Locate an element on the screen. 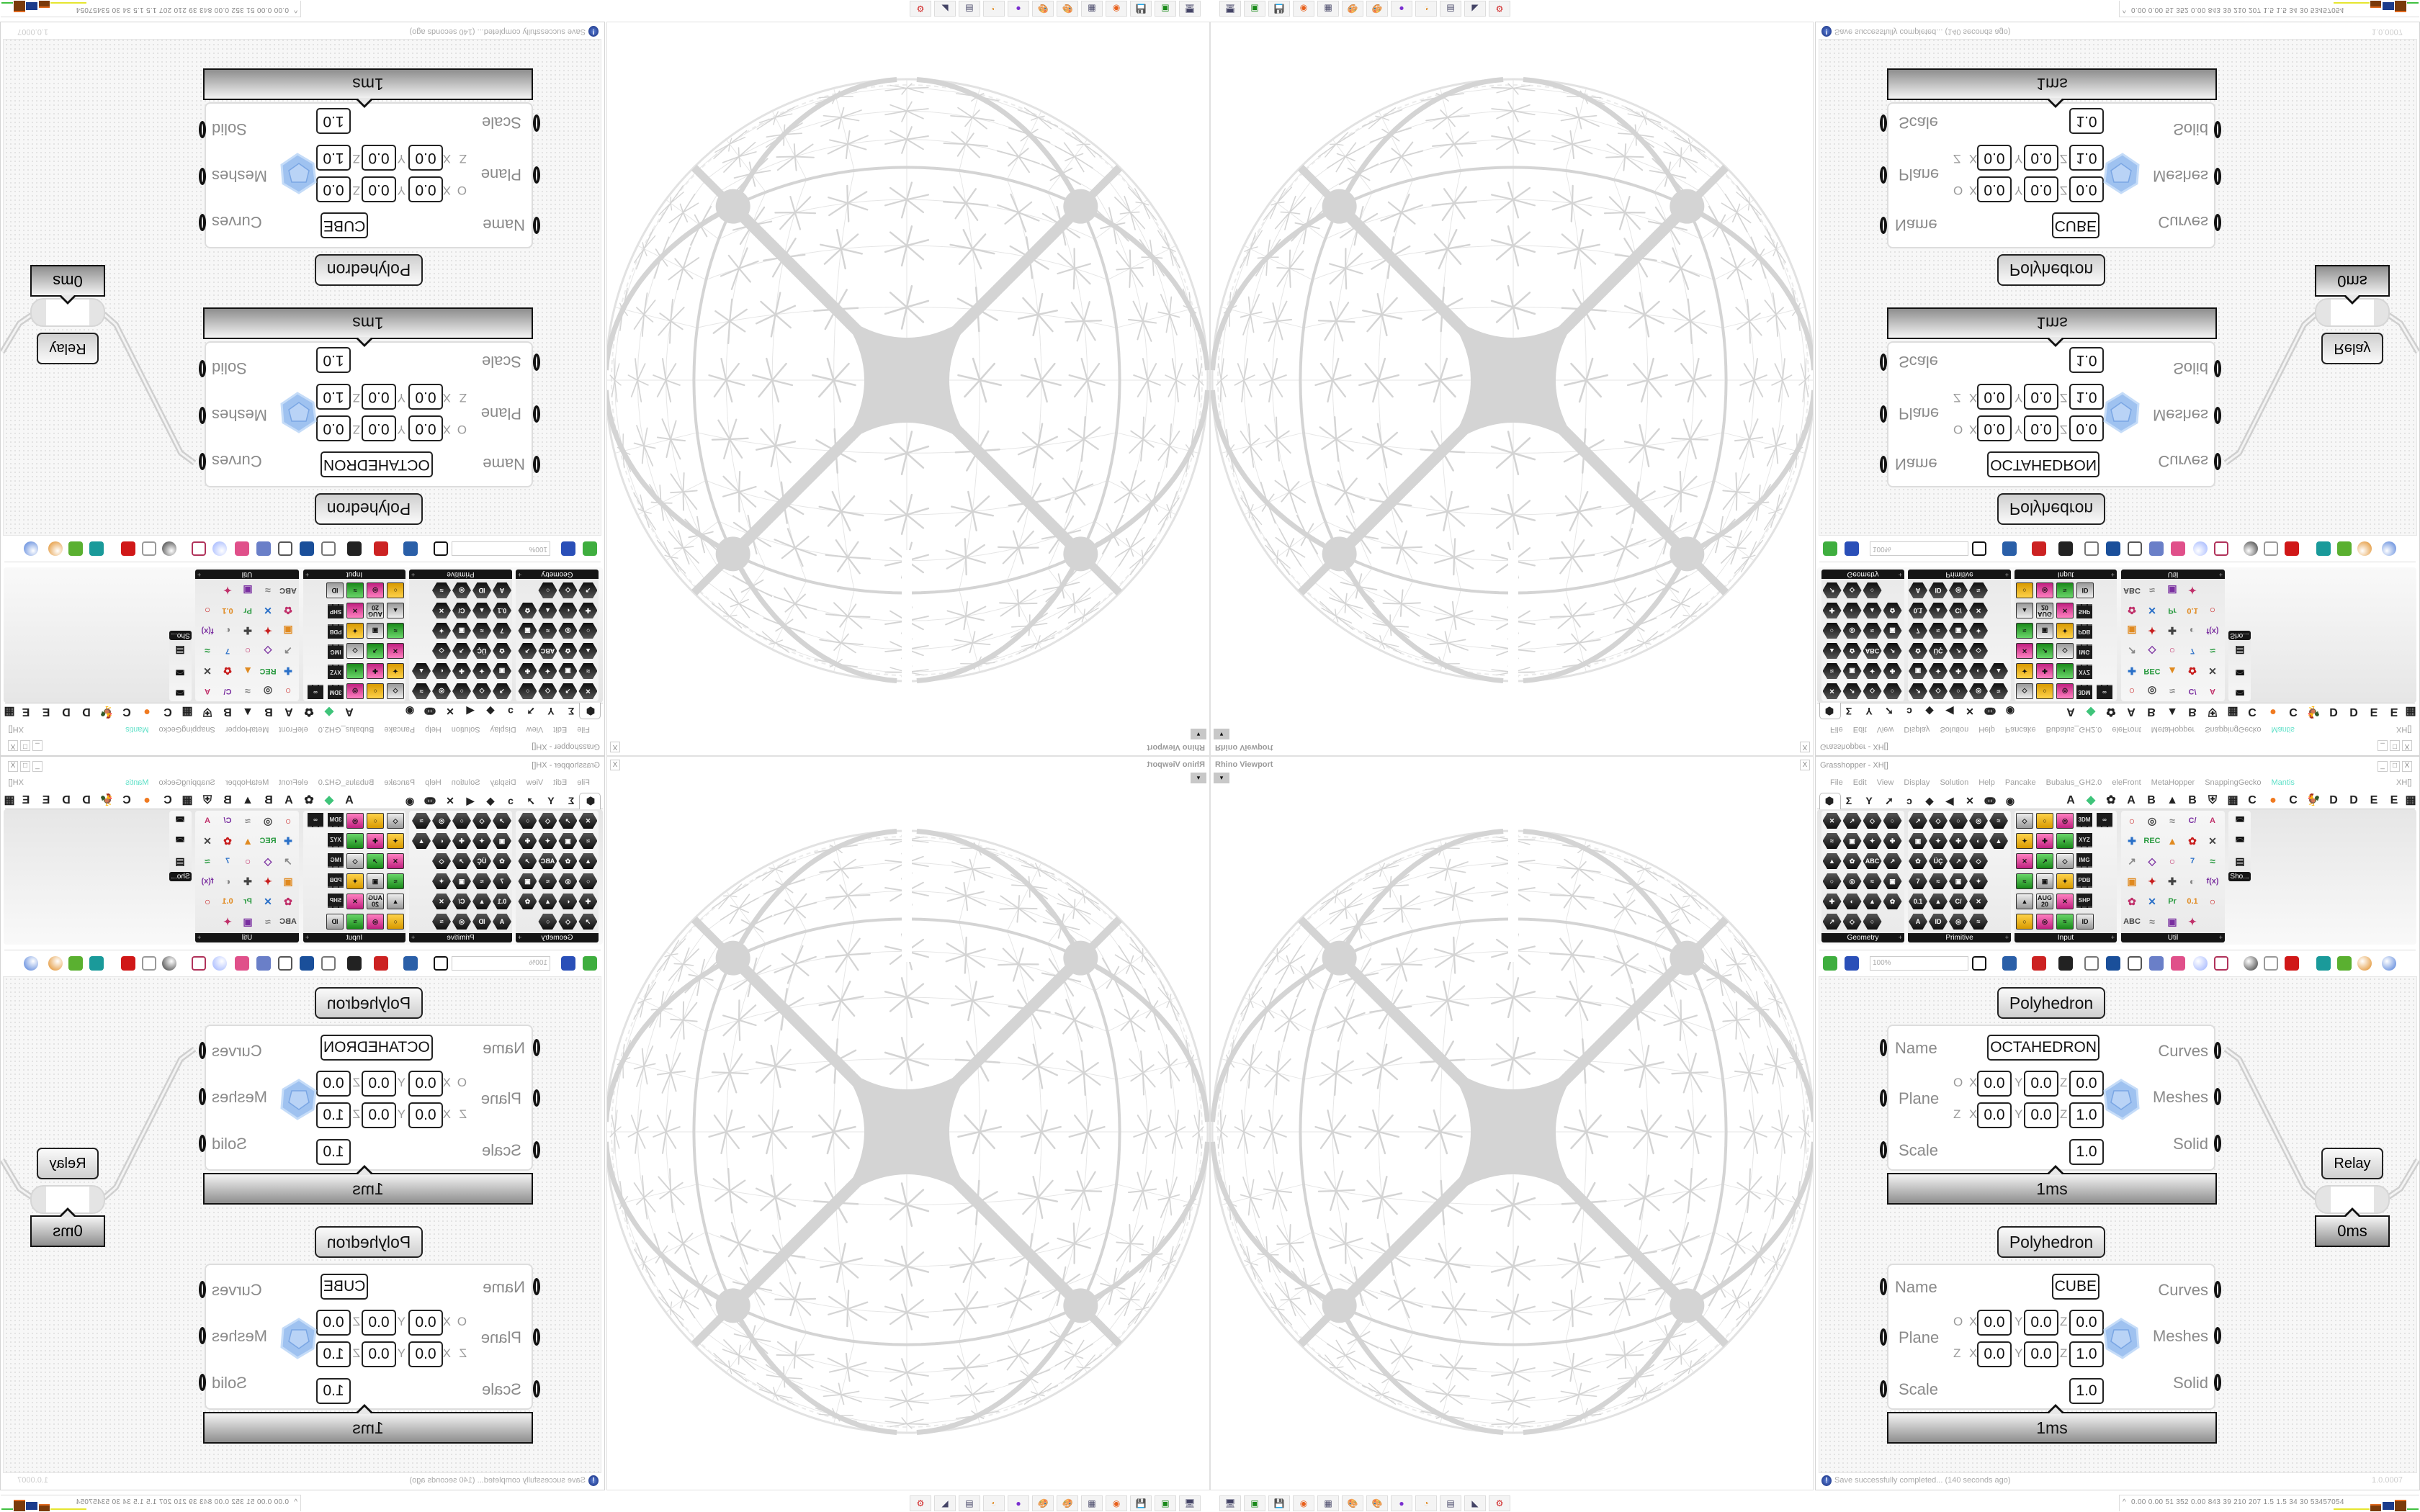 The width and height of the screenshot is (2420, 1512). taskbar-floppy-64-icon: 💾 is located at coordinates (1279, 1503).